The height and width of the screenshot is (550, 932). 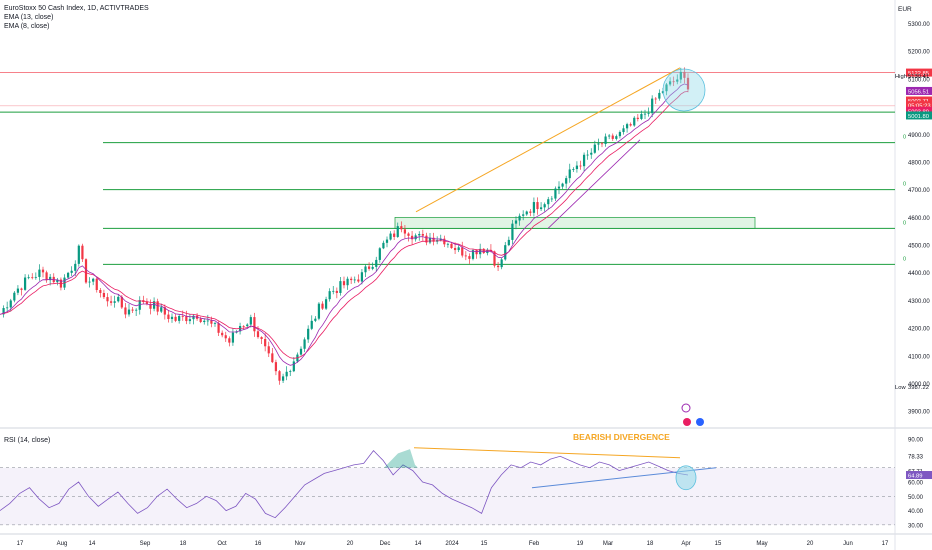 I want to click on price-tag-label: 05:05:23, so click(x=919, y=107).